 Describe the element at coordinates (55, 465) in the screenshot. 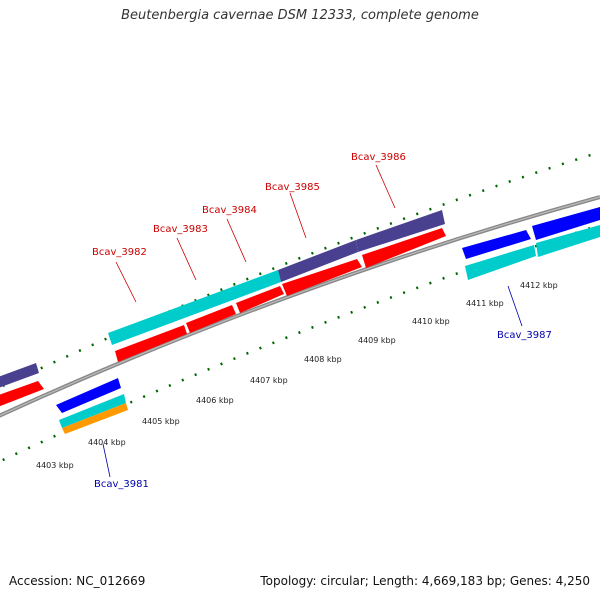

I see `scale-label: 4403 kbp` at that location.